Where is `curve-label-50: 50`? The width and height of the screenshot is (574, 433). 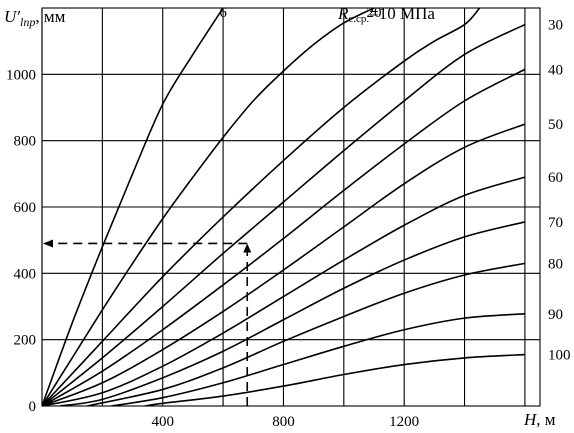
curve-label-50: 50 is located at coordinates (555, 125).